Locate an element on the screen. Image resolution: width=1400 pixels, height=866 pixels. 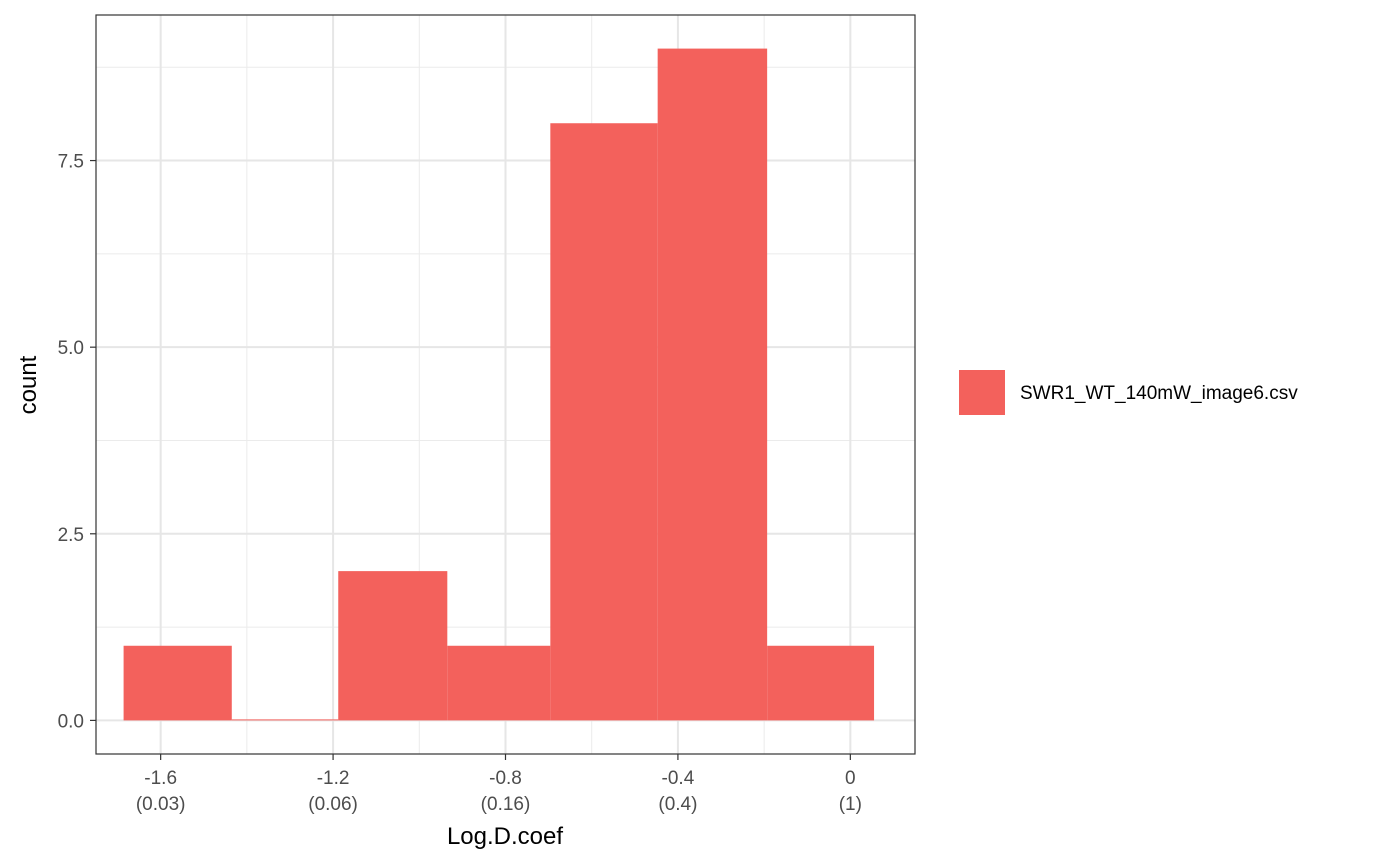
y-tick-label: 5.0 is located at coordinates (71, 348).